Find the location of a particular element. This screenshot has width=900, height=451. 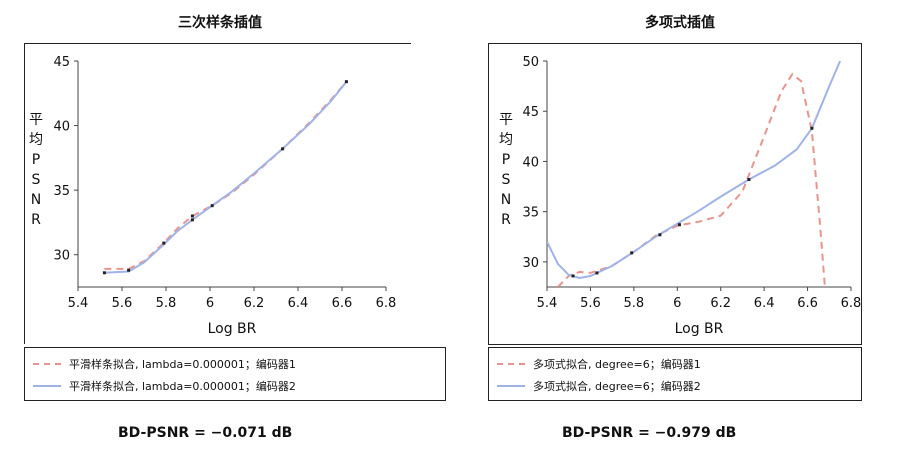

y-tick-label: 50 is located at coordinates (530, 62).